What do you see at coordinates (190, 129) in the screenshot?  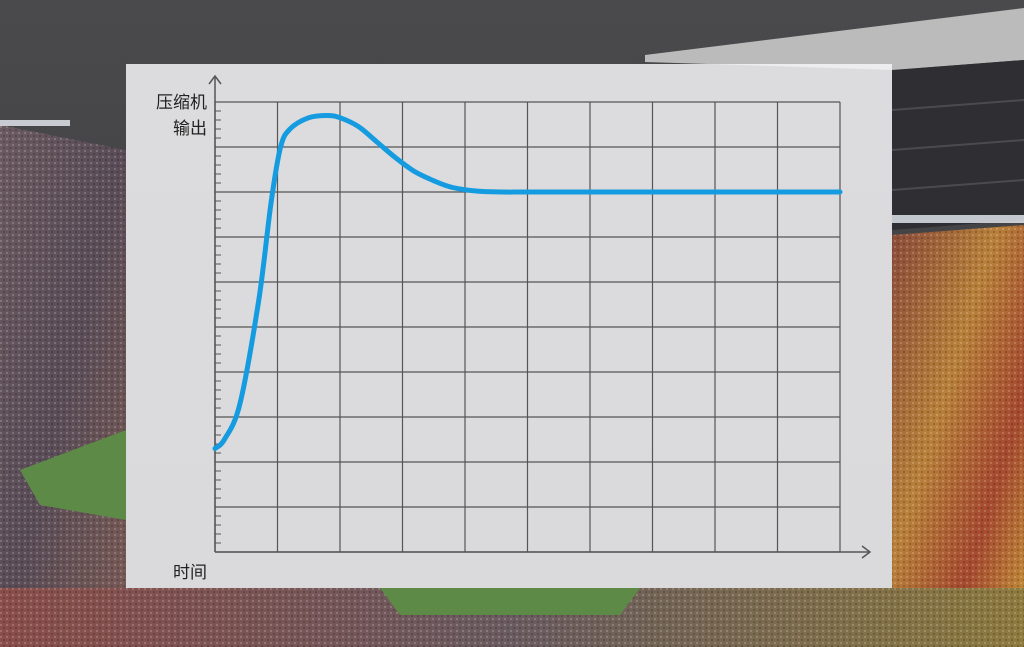 I see `y-axis-label-line-2: 输出` at bounding box center [190, 129].